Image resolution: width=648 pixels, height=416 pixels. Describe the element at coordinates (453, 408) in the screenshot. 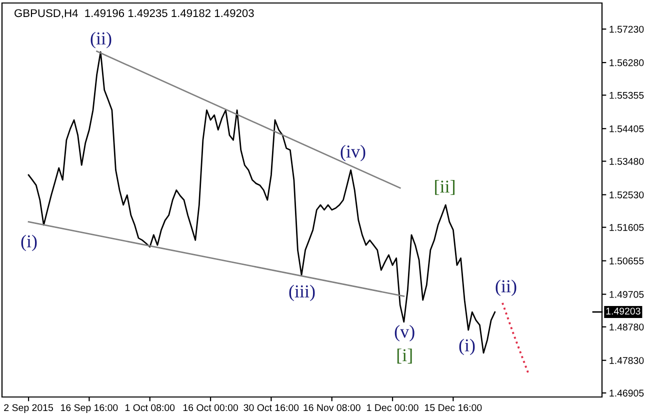

I see `x-tick-label: 15 Dec 16:00` at that location.